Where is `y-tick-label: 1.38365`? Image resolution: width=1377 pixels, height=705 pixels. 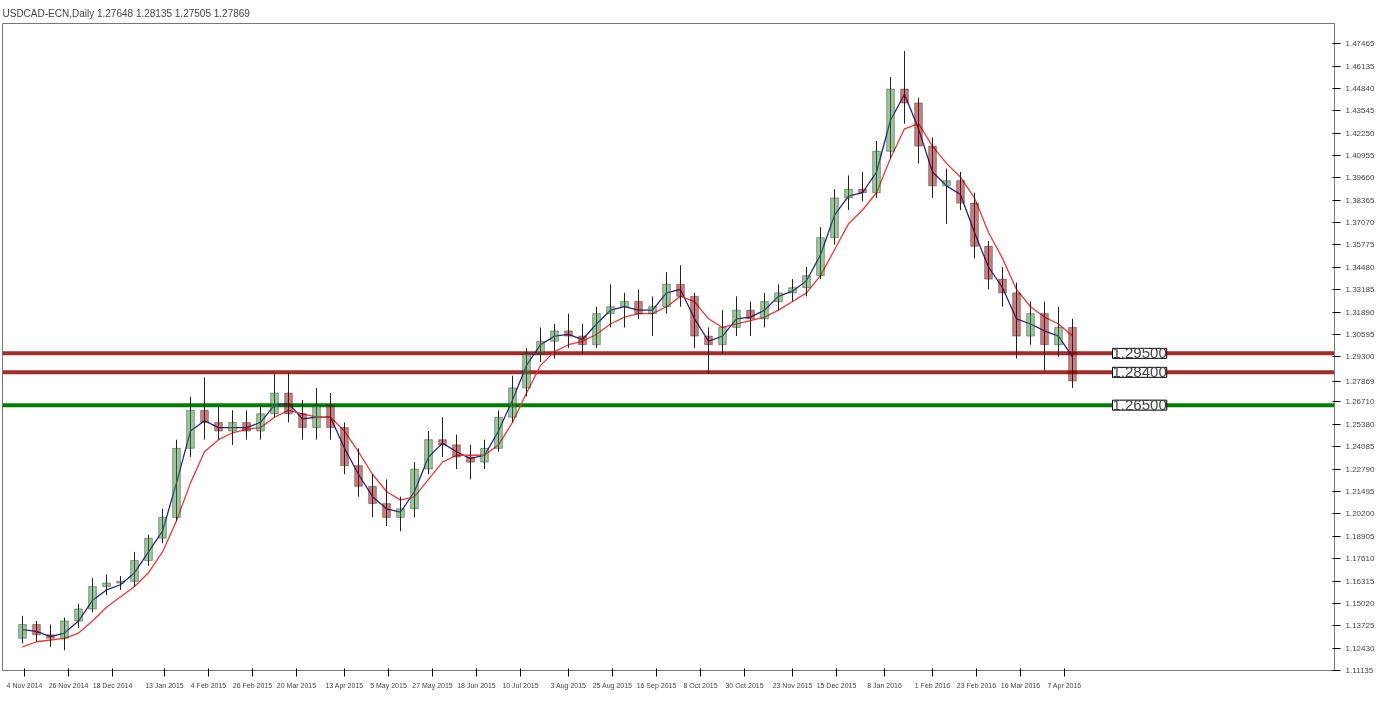
y-tick-label: 1.38365 is located at coordinates (1360, 200).